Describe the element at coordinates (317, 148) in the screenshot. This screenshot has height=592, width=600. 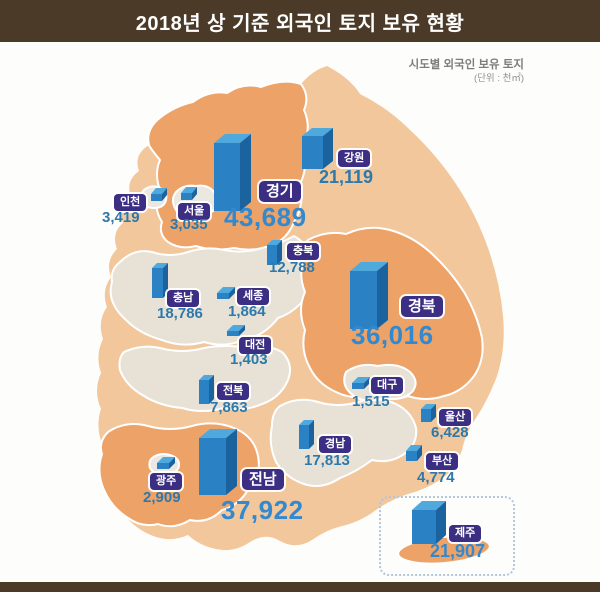
I see `gangwon-bar` at that location.